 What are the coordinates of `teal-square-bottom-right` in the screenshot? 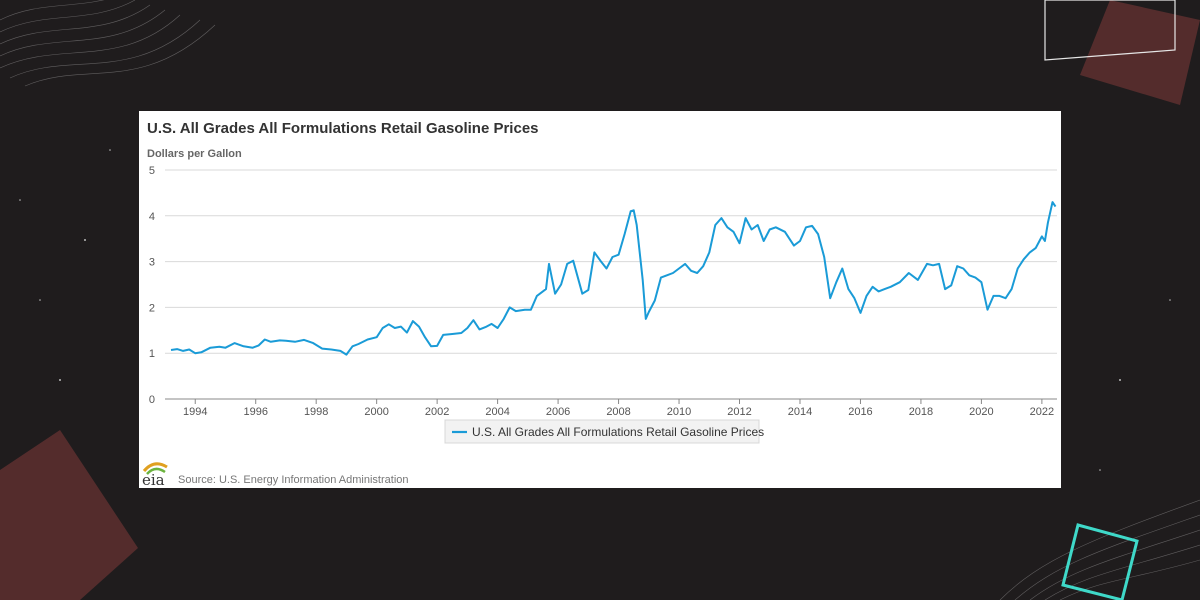 It's located at (1100, 561).